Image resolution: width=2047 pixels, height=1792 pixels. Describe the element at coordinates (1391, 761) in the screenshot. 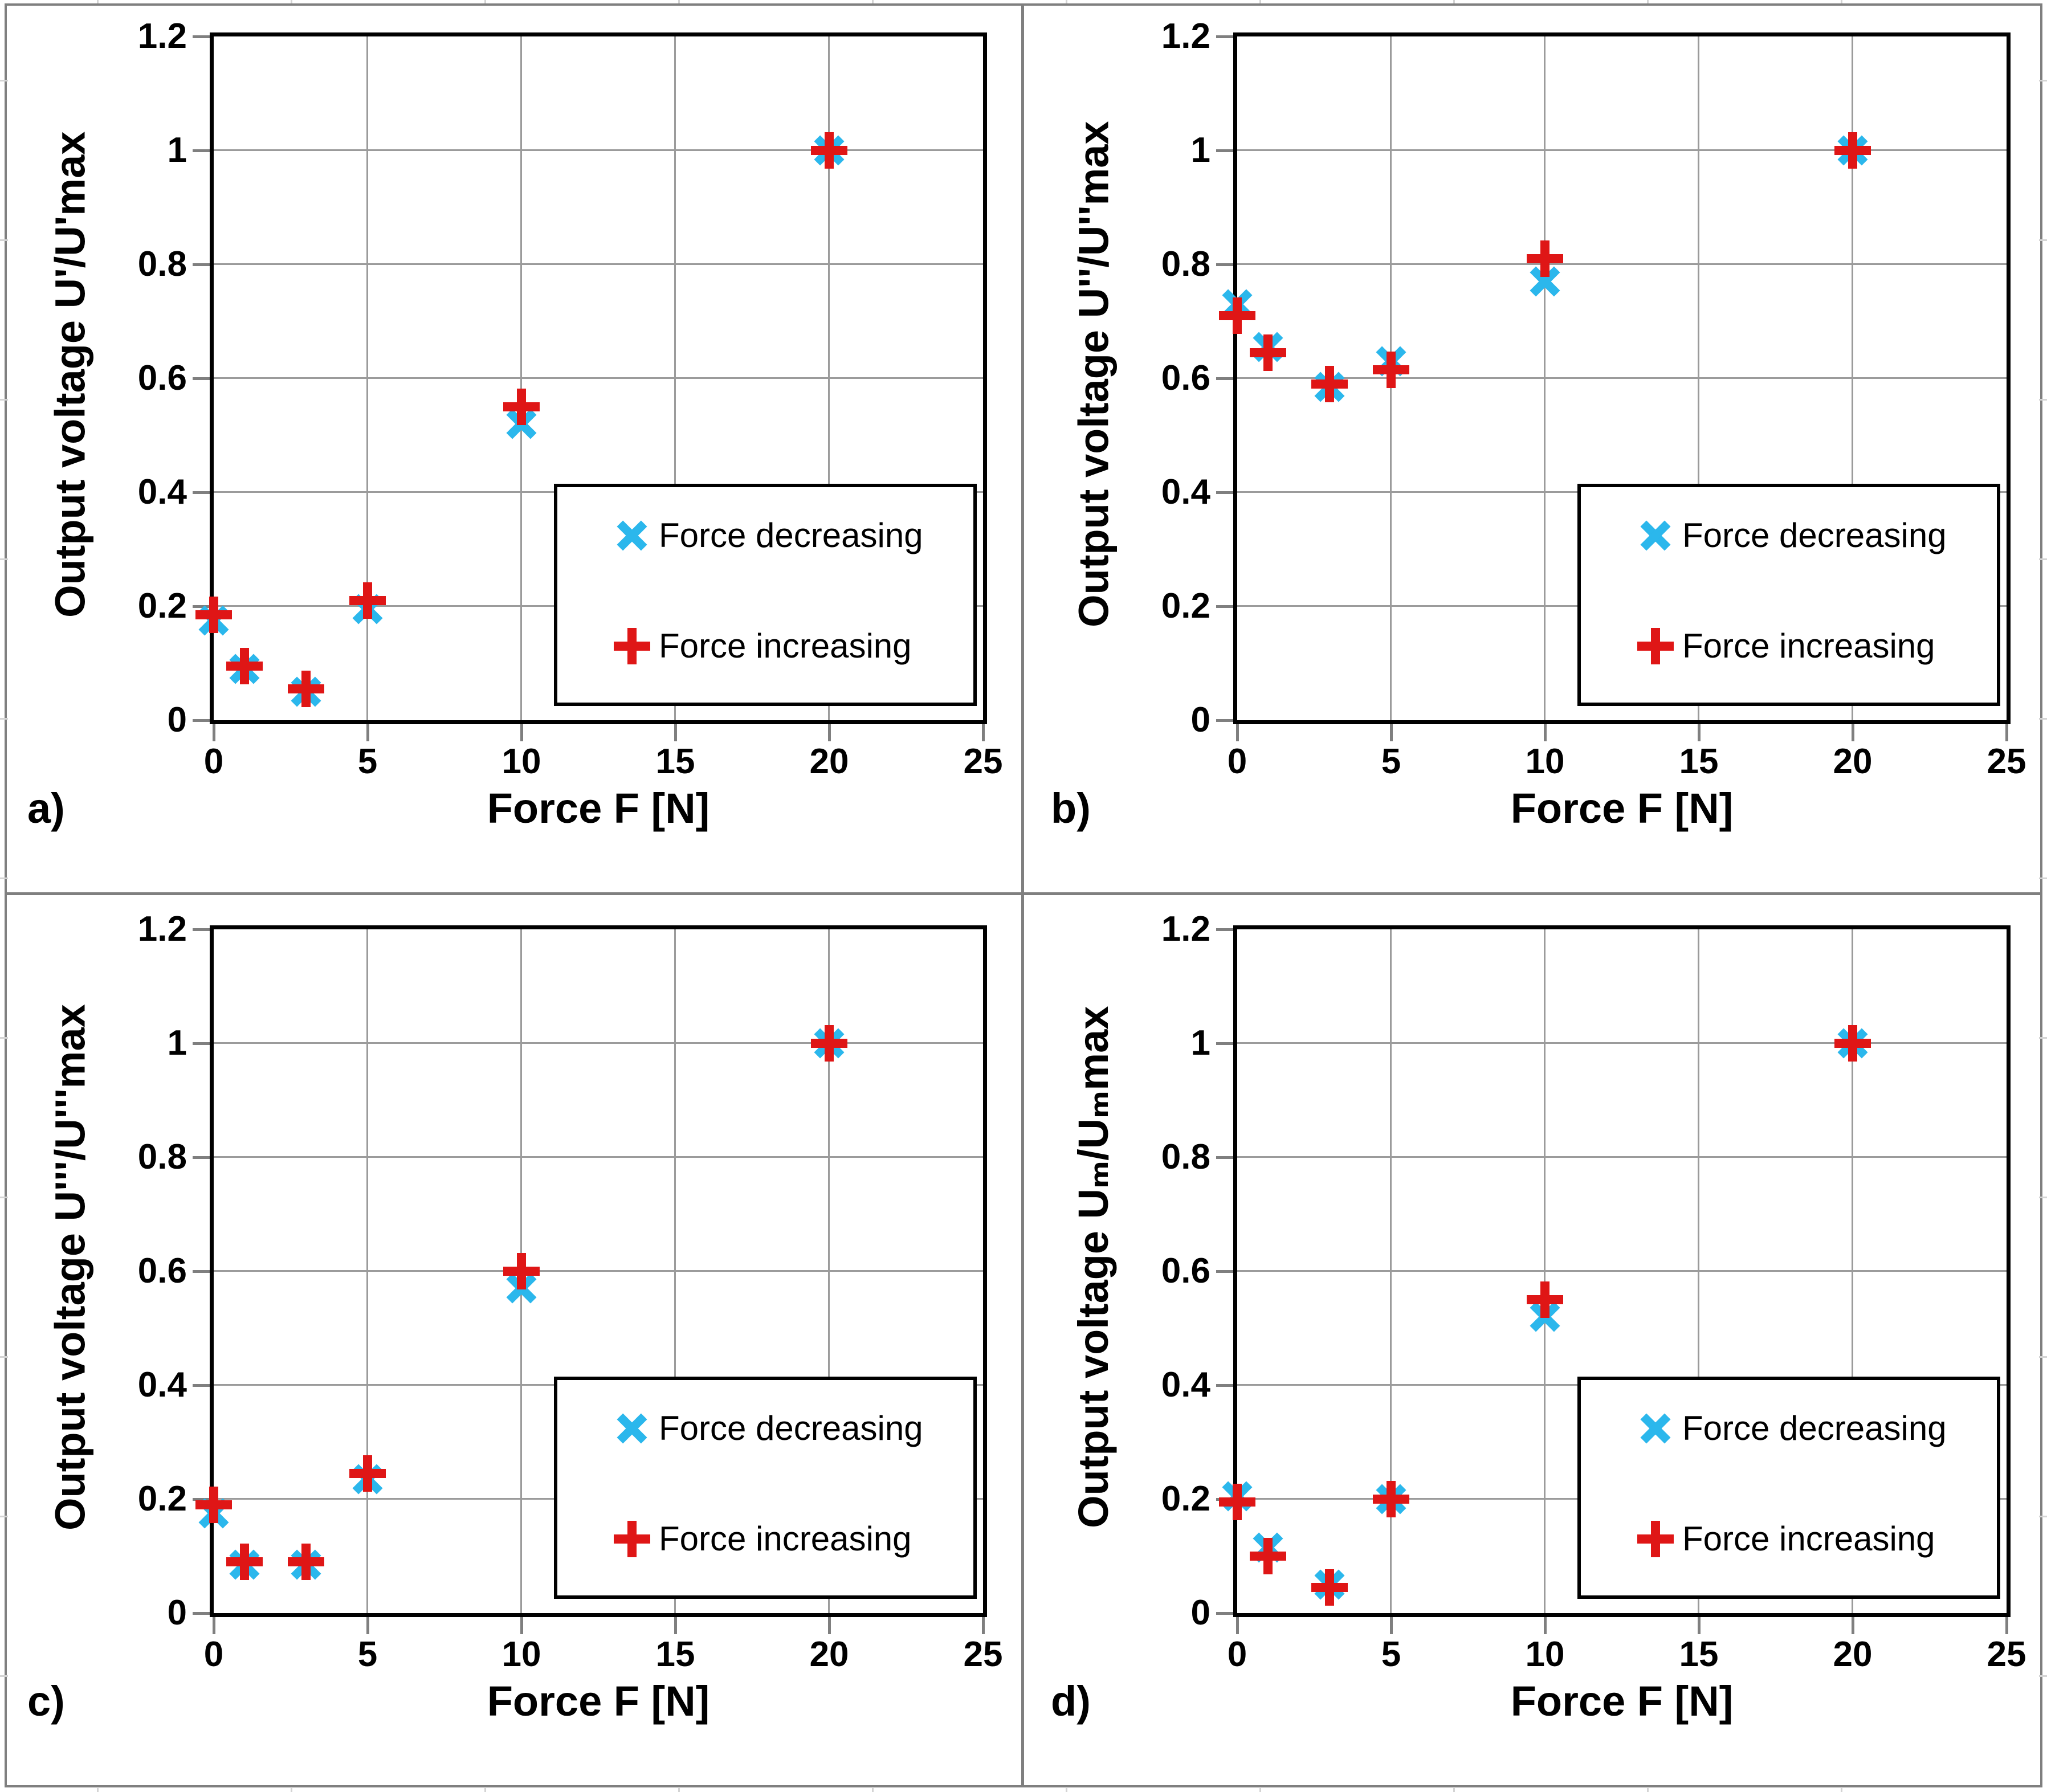

I see `x-tick-label: 5` at that location.